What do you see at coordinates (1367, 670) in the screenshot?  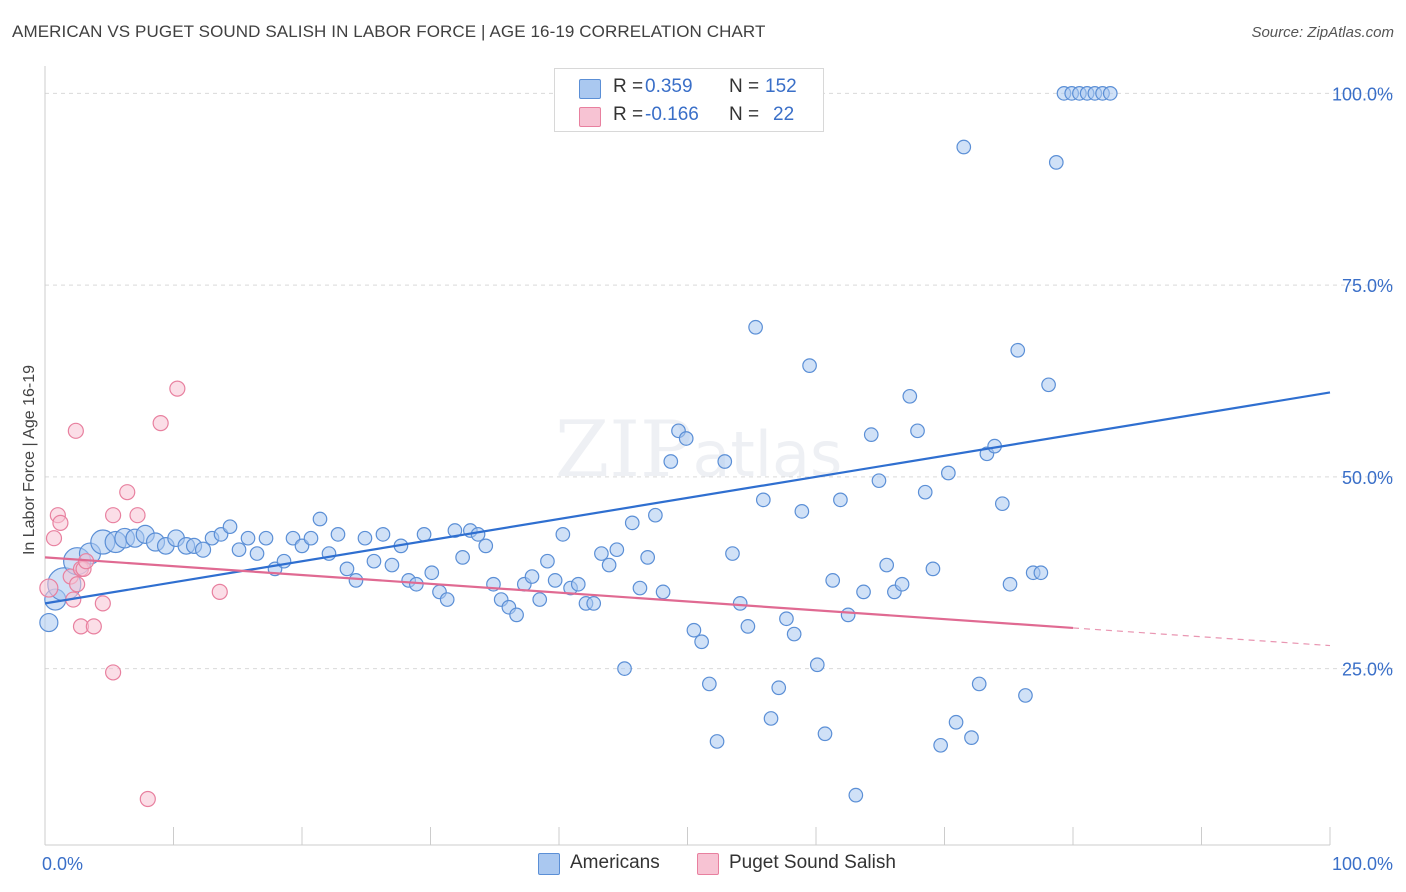 I see `y-tick-label: 25.0%` at bounding box center [1367, 670].